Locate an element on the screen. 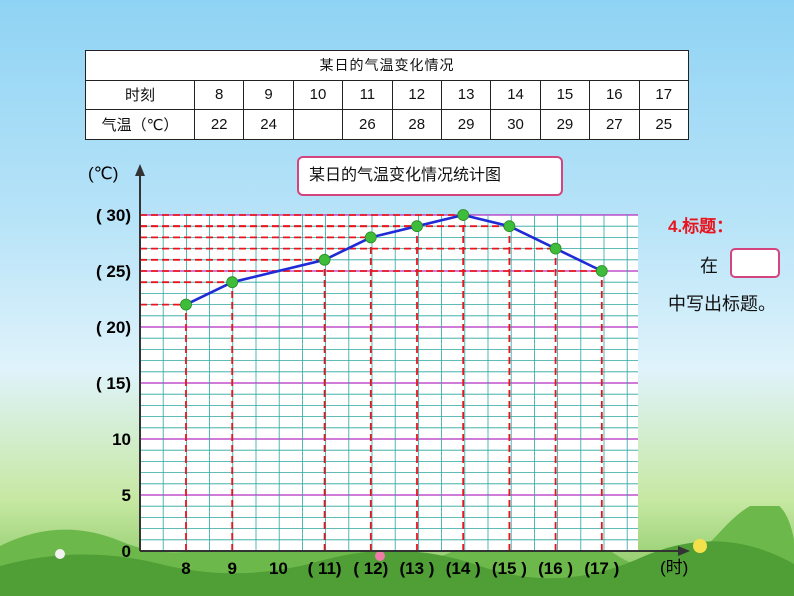  y-tick-label: ( 20) is located at coordinates (113, 327).